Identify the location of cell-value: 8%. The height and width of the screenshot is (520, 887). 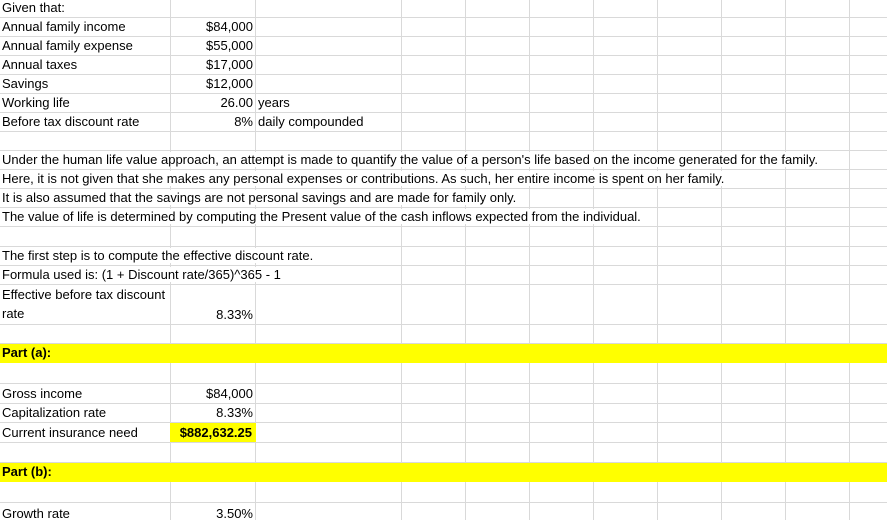
(243, 121).